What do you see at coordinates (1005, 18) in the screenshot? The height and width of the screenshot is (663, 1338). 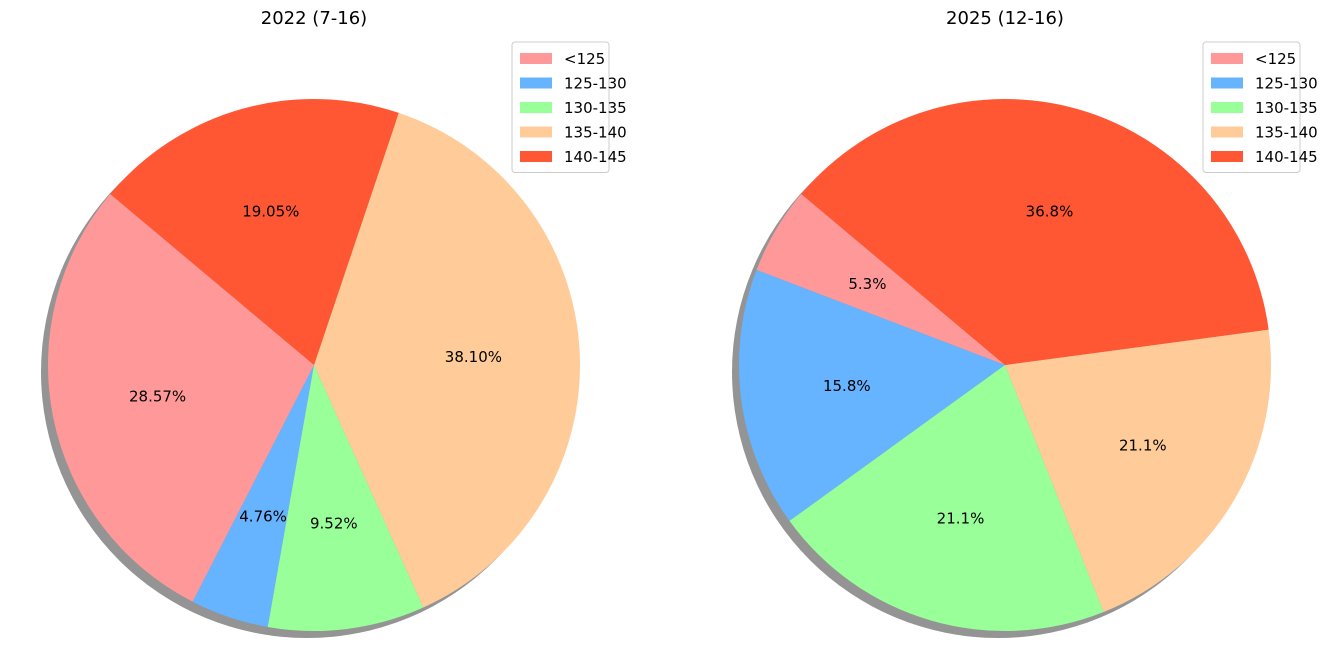 I see `pie-title: 2025 (12-16)` at bounding box center [1005, 18].